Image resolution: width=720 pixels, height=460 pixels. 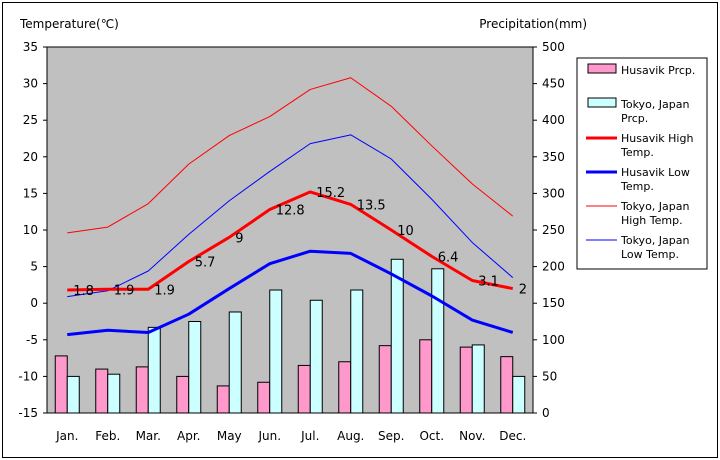 What do you see at coordinates (269, 436) in the screenshot?
I see `x-tick-label: Jun.` at bounding box center [269, 436].